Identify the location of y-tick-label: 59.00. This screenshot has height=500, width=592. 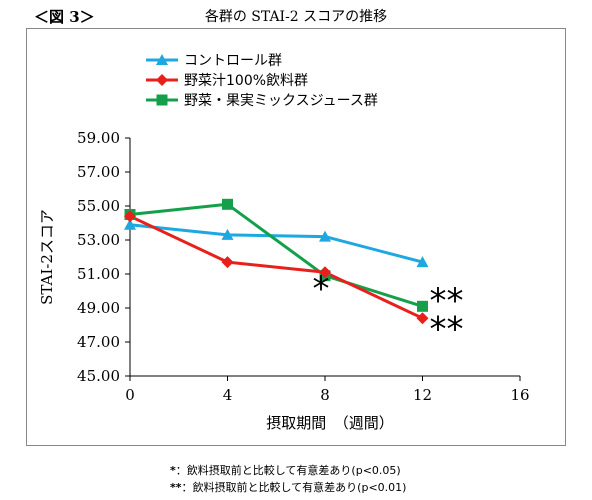
(98, 138).